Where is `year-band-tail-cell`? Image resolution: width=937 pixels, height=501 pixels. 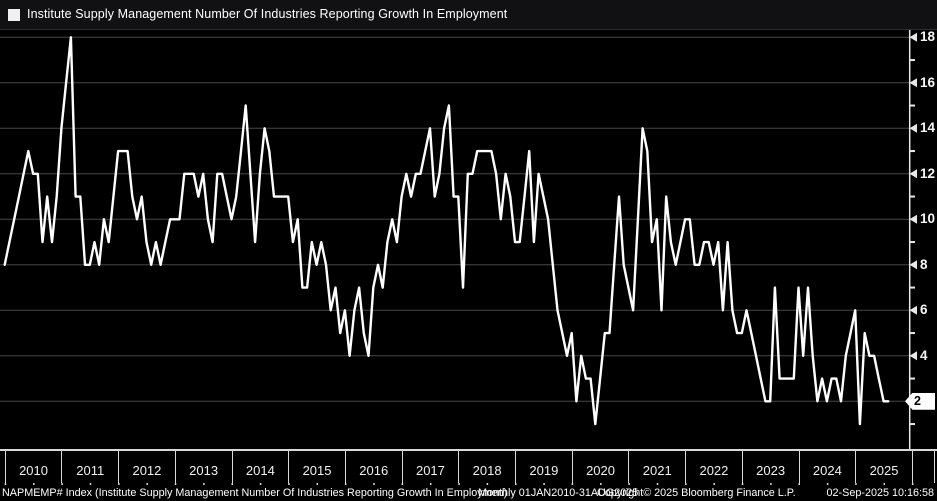 year-band-tail-cell is located at coordinates (923, 466).